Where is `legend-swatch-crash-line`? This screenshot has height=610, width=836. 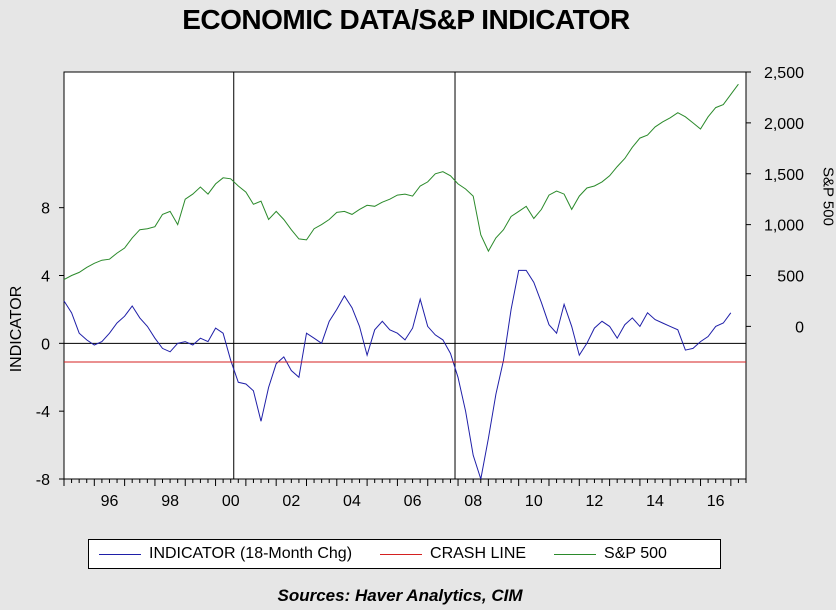
legend-swatch-crash-line is located at coordinates (401, 554).